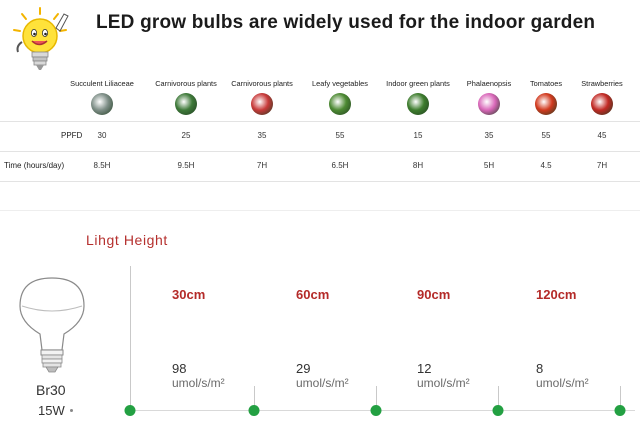 The width and height of the screenshot is (640, 433). I want to click on time-cell: 6.5H, so click(340, 165).